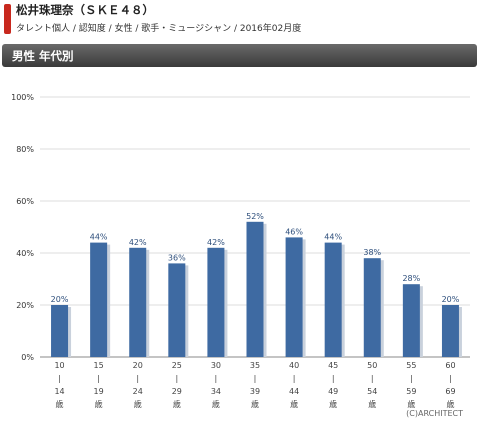 The width and height of the screenshot is (480, 422). I want to click on x-tick-label: 44, so click(294, 391).